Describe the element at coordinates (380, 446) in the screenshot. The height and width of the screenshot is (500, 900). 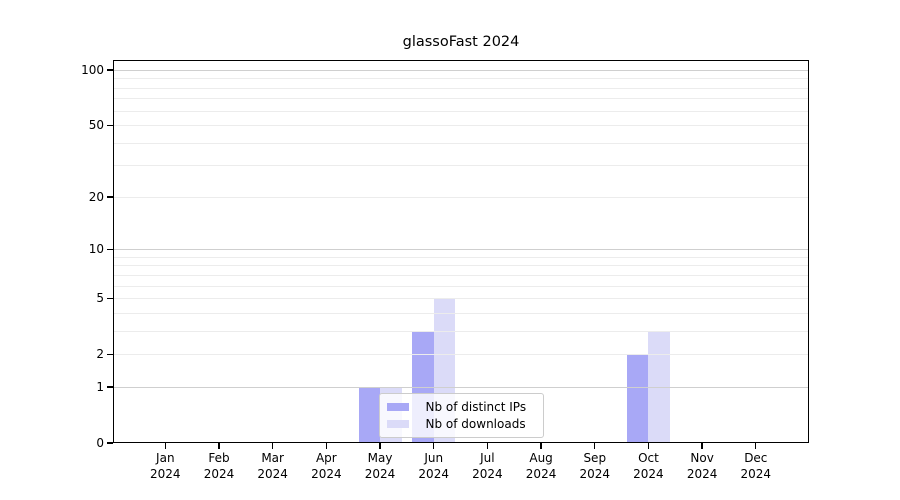
I see `x-tick-may` at that location.